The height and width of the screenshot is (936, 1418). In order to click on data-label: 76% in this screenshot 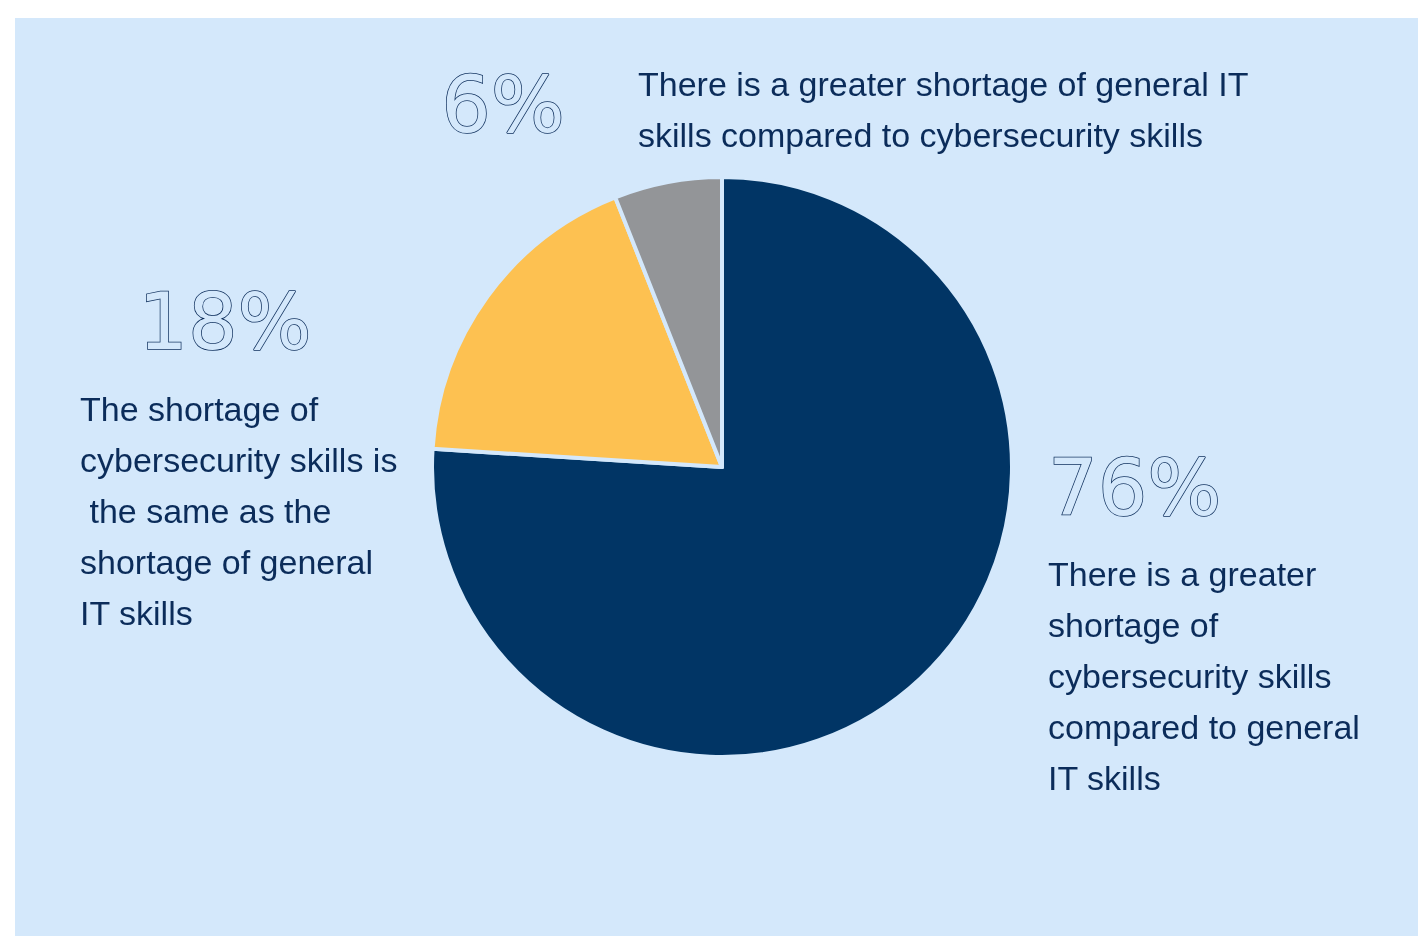, I will do `click(1135, 488)`.